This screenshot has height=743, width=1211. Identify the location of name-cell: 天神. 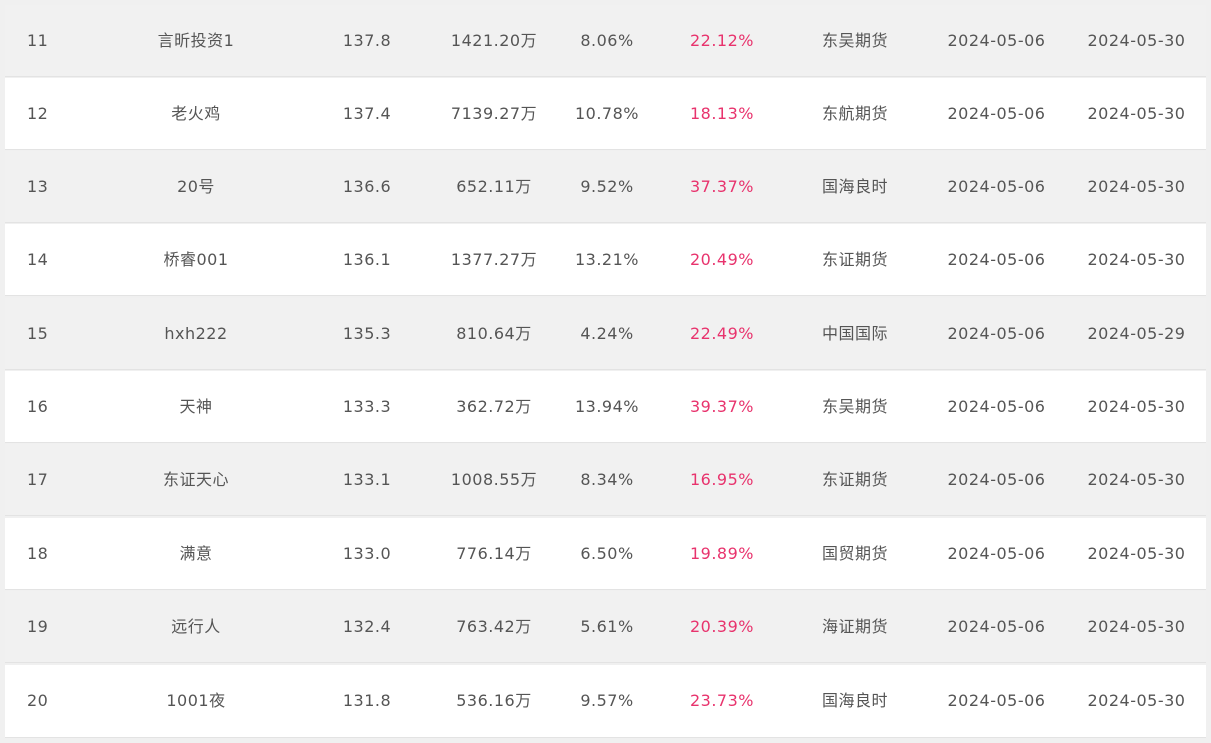
(196, 406).